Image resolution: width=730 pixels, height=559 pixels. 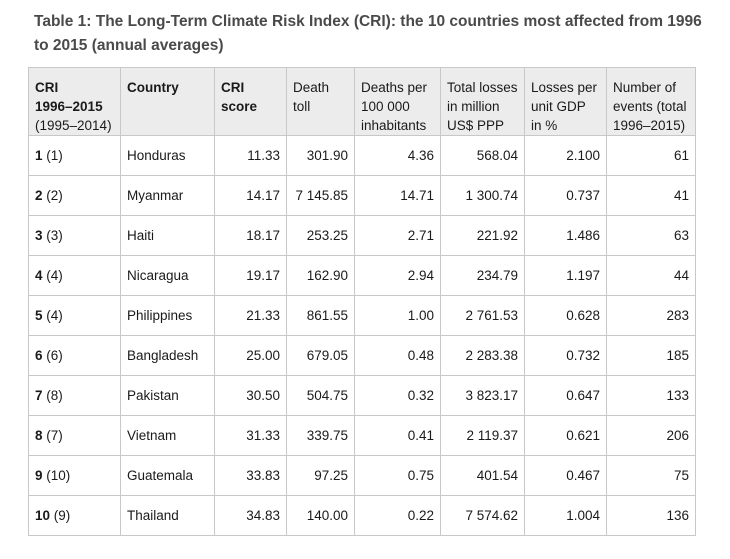 I want to click on cell-cri-rank: 9 (10), so click(x=74, y=475).